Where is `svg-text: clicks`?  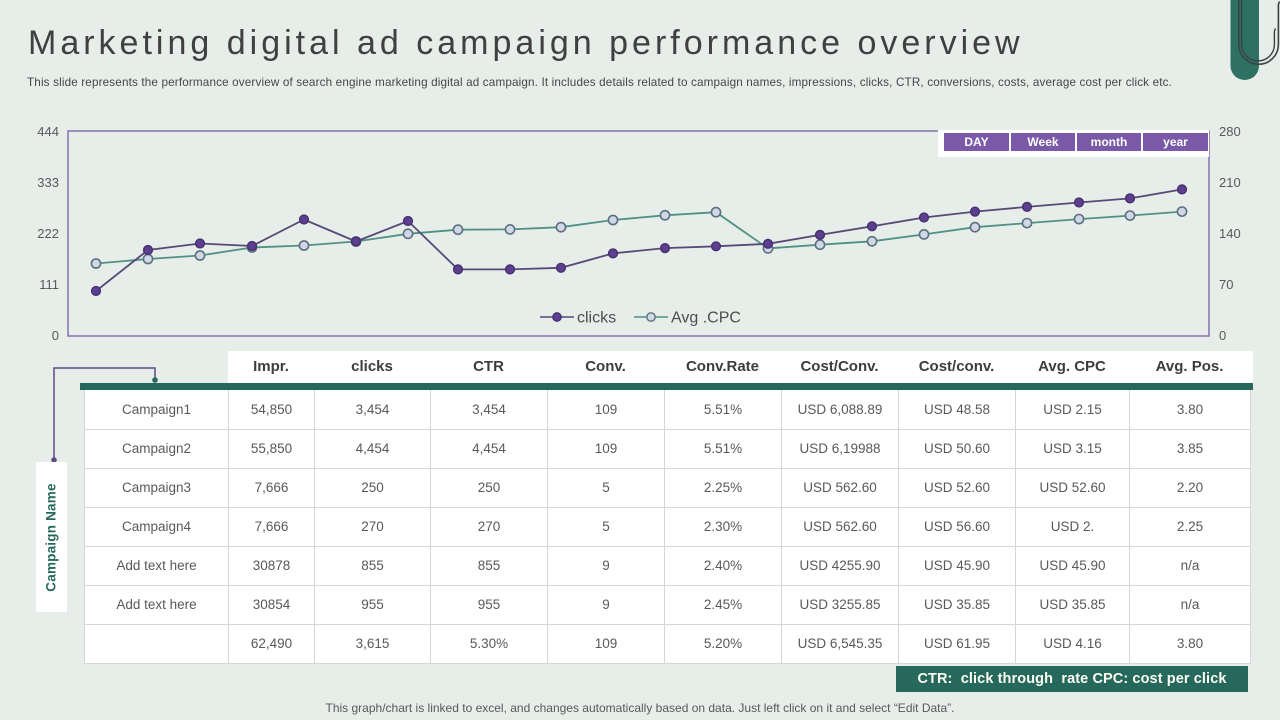
svg-text: clicks is located at coordinates (596, 318).